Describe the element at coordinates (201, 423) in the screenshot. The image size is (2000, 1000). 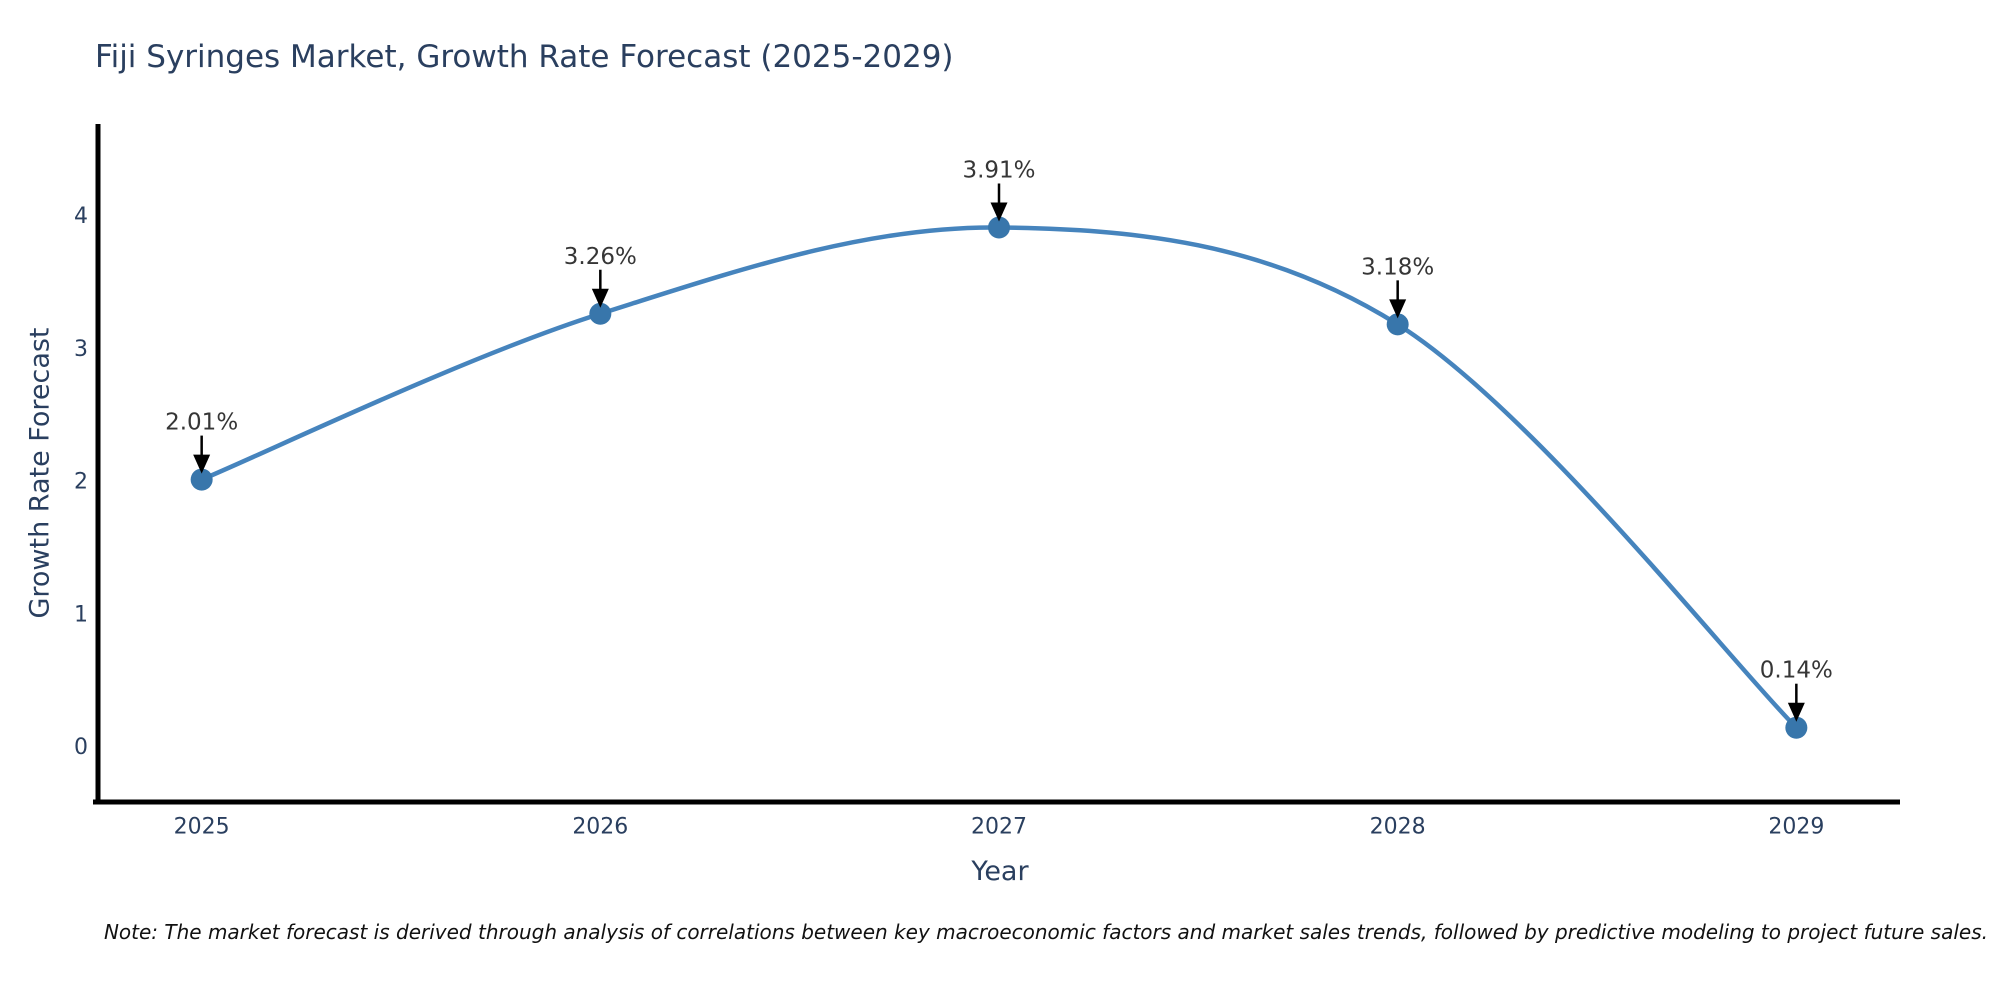
I see `annotation-label: 2.01%` at that location.